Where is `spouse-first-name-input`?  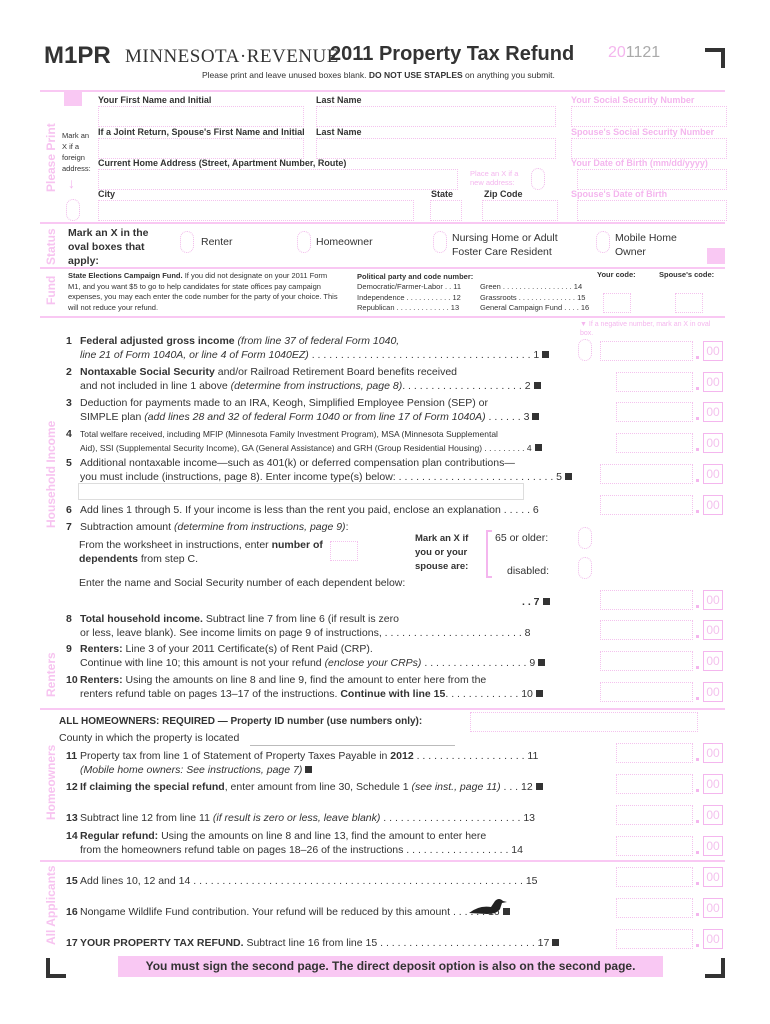
spouse-first-name-input is located at coordinates (201, 148).